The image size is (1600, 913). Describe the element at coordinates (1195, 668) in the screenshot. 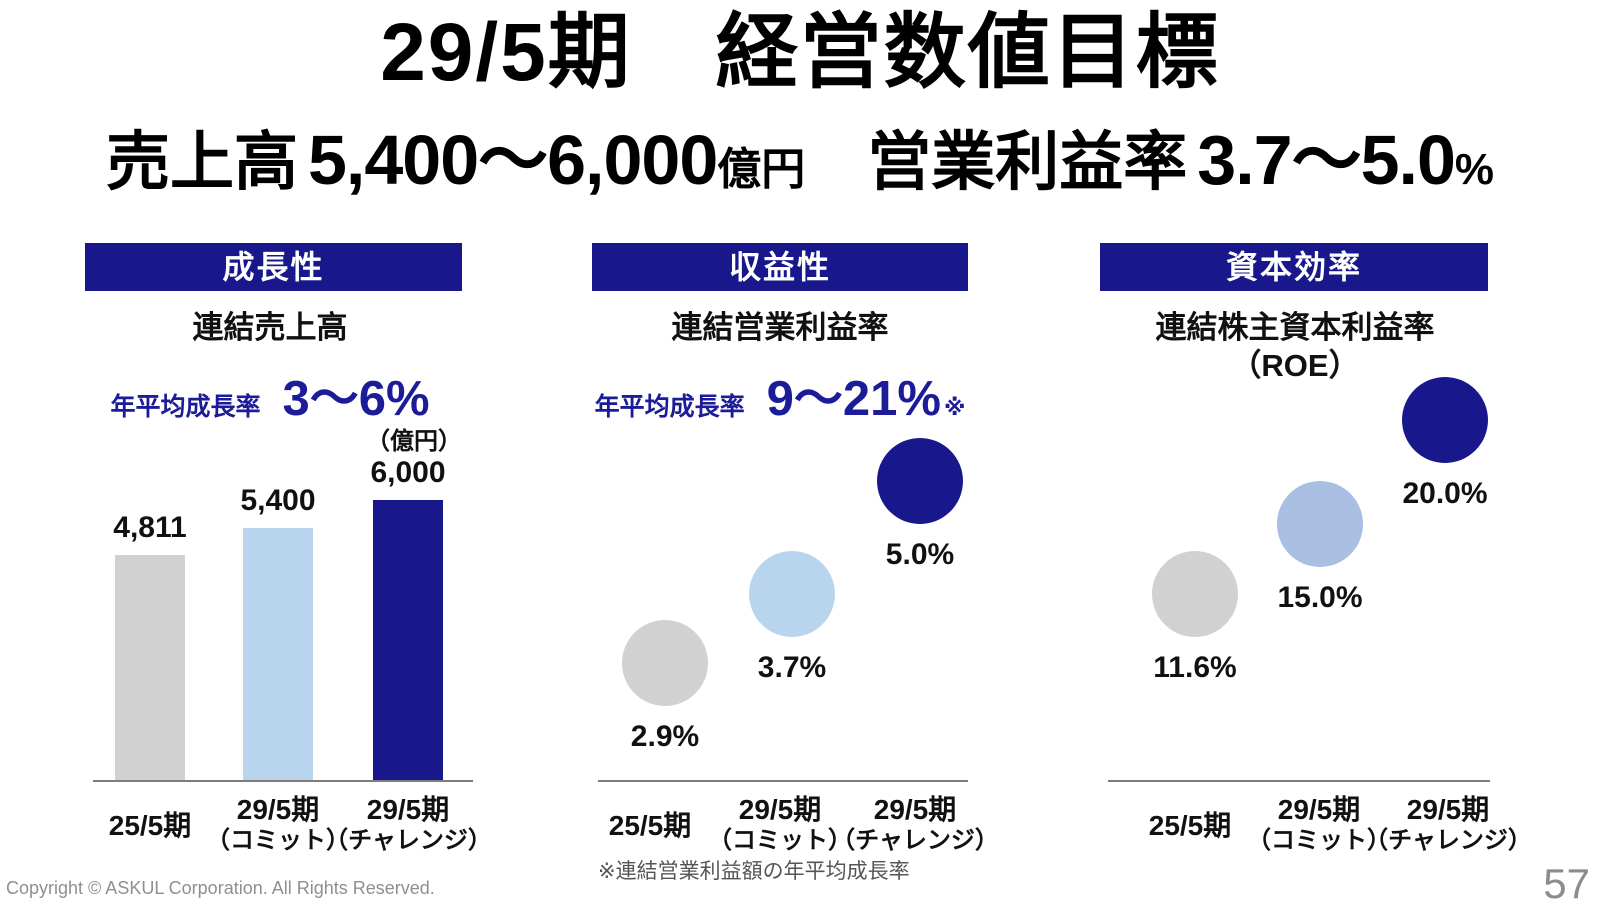

I see `bubble-value-label: 11.6%` at that location.